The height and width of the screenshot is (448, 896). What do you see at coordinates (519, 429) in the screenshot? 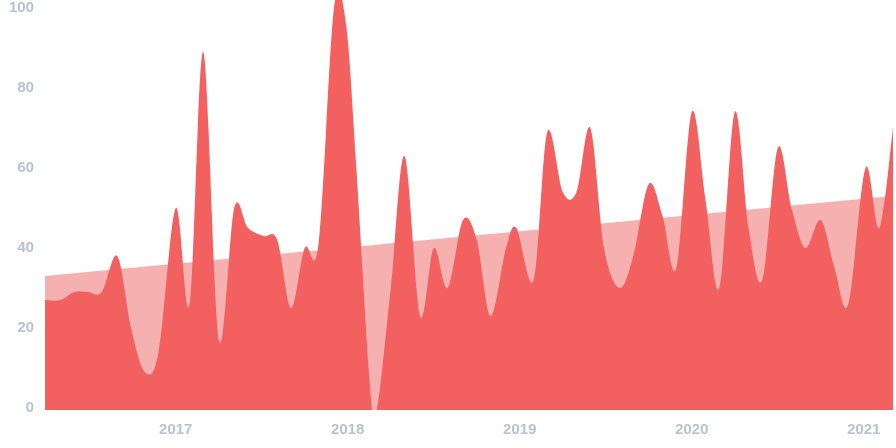
I see `x-tick-label: 2019` at bounding box center [519, 429].